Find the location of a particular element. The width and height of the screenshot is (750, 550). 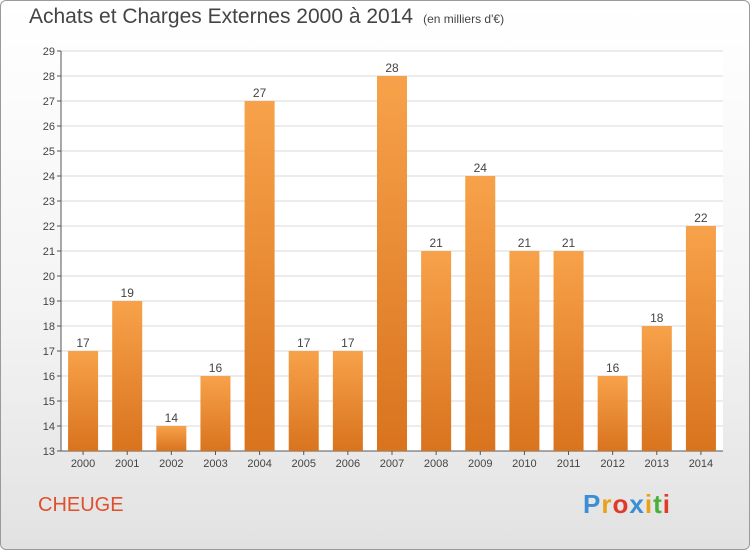

x-tick-label: 2012 is located at coordinates (612, 464).